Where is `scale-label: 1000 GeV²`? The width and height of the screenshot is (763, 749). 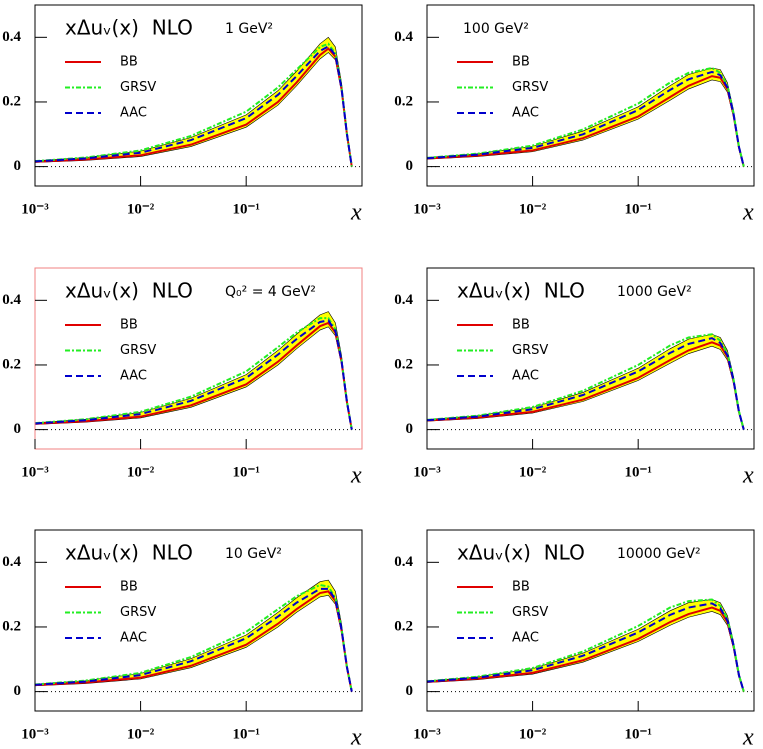 scale-label: 1000 GeV² is located at coordinates (654, 292).